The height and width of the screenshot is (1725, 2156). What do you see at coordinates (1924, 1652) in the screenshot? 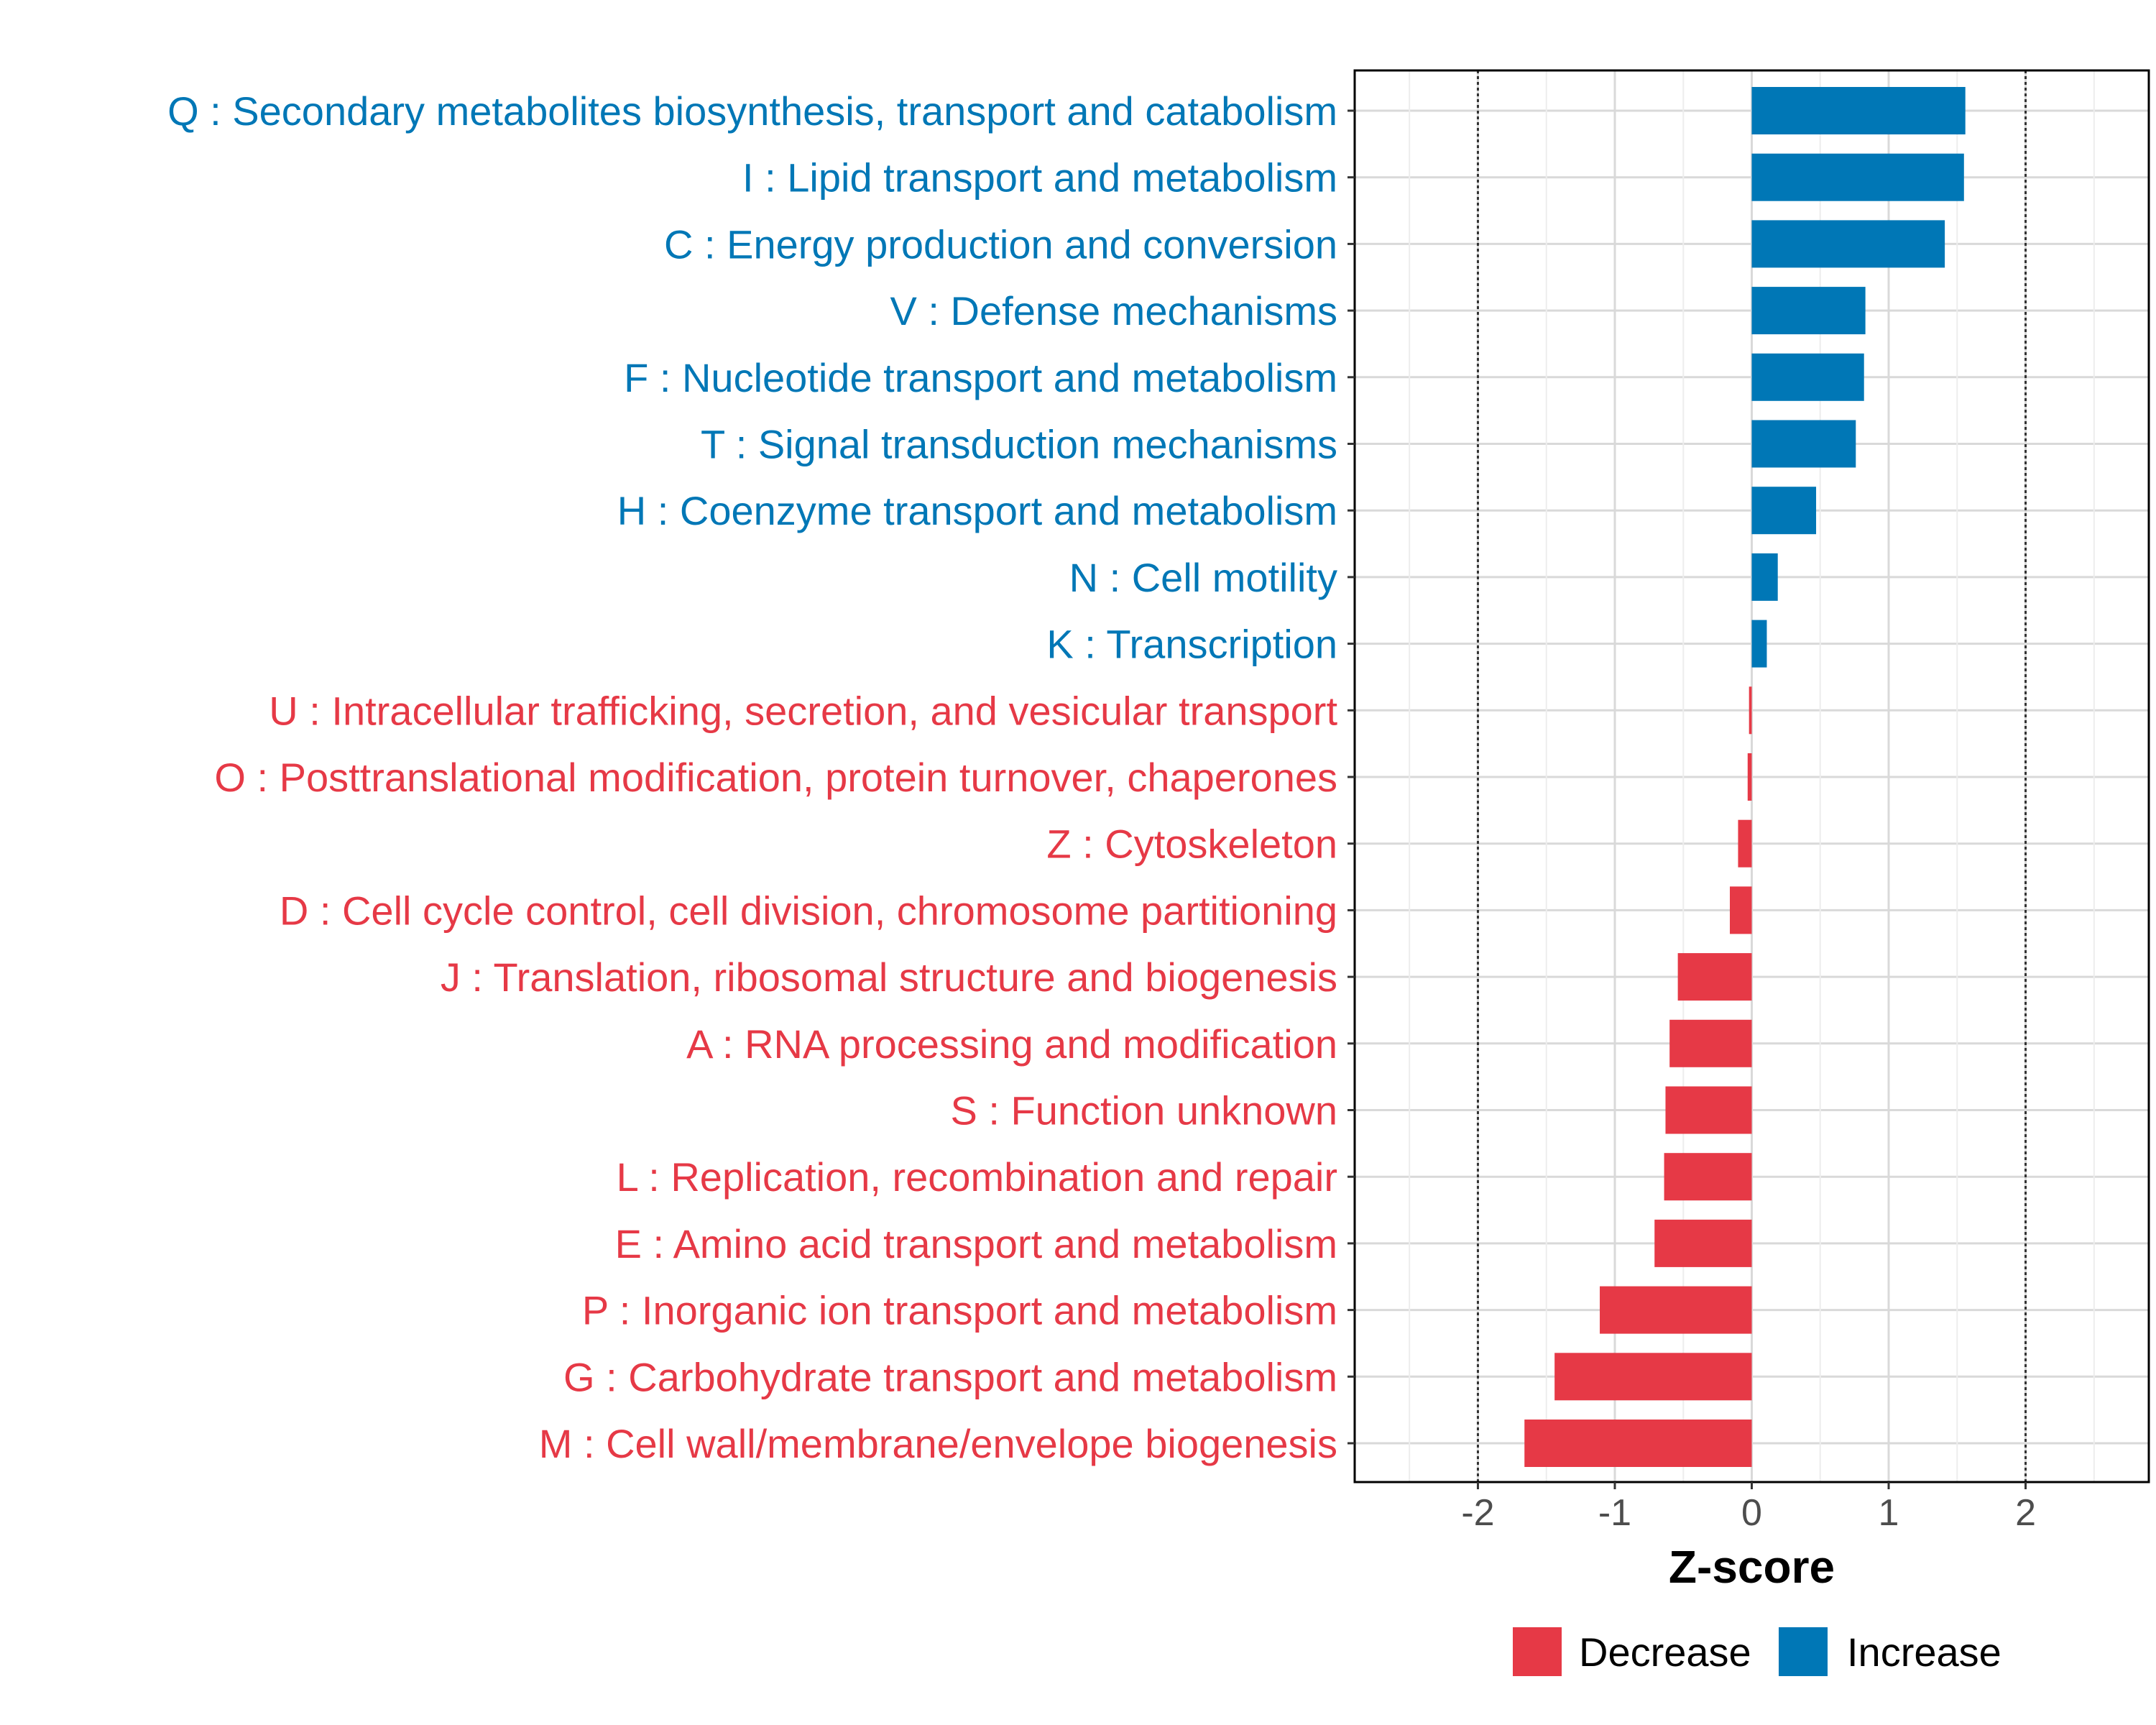
I see `legend-label-increase: Increase` at bounding box center [1924, 1652].